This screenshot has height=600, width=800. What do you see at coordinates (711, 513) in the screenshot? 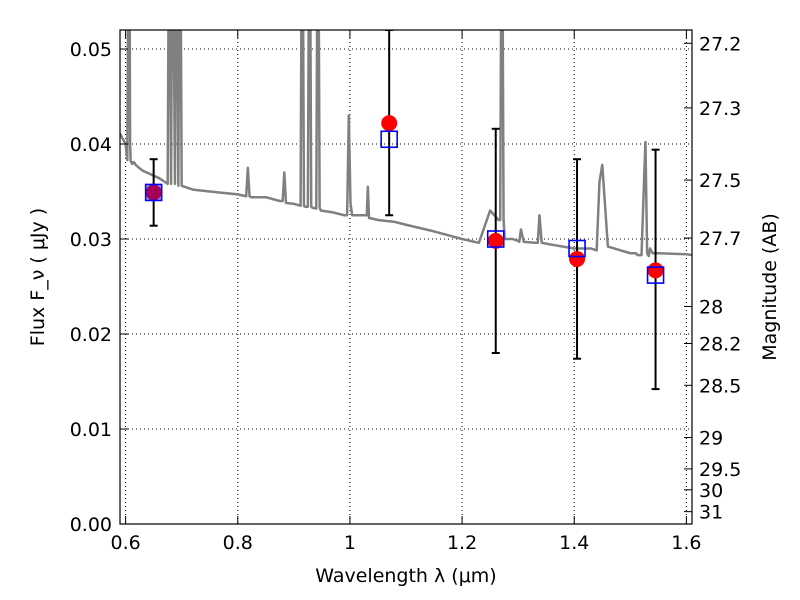
I see `right-tick-label: 31` at bounding box center [711, 513].